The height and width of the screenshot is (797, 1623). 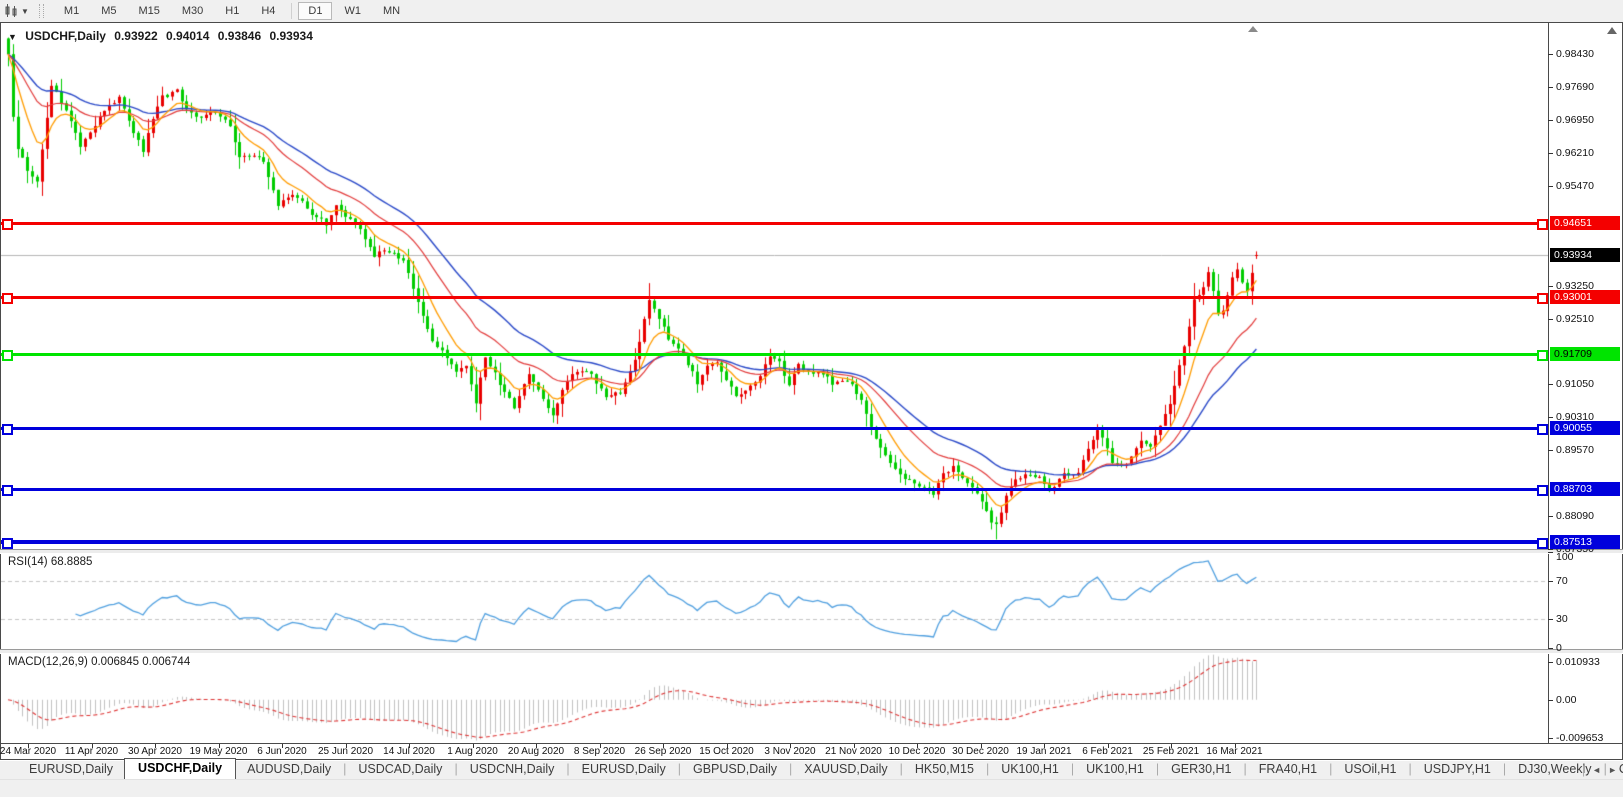 What do you see at coordinates (41, 11) in the screenshot?
I see `toolbar-grip` at bounding box center [41, 11].